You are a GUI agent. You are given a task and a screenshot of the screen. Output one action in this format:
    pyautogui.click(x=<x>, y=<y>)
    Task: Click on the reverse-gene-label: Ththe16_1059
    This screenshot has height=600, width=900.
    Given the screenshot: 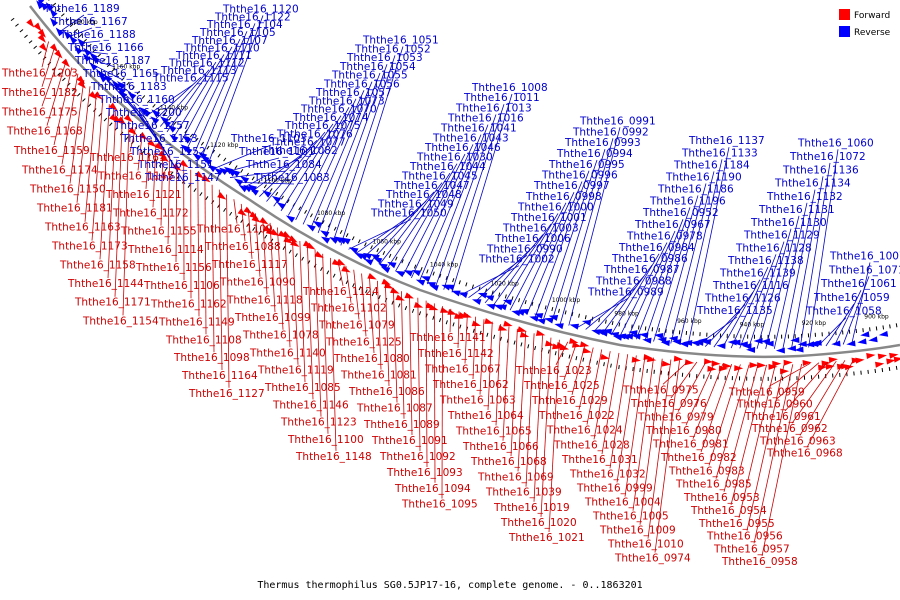 What is the action you would take?
    pyautogui.click(x=851, y=298)
    